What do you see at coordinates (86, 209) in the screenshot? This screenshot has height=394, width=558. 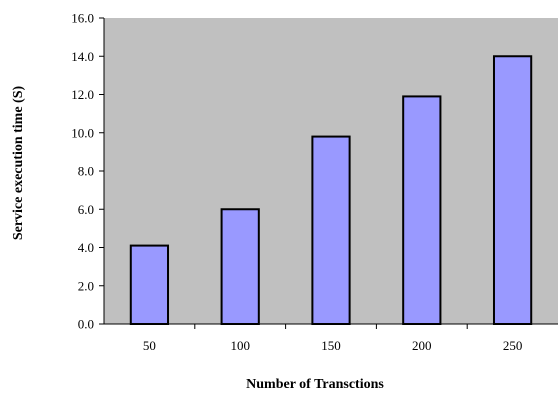 I see `y-tick-label: 6.0` at bounding box center [86, 209].